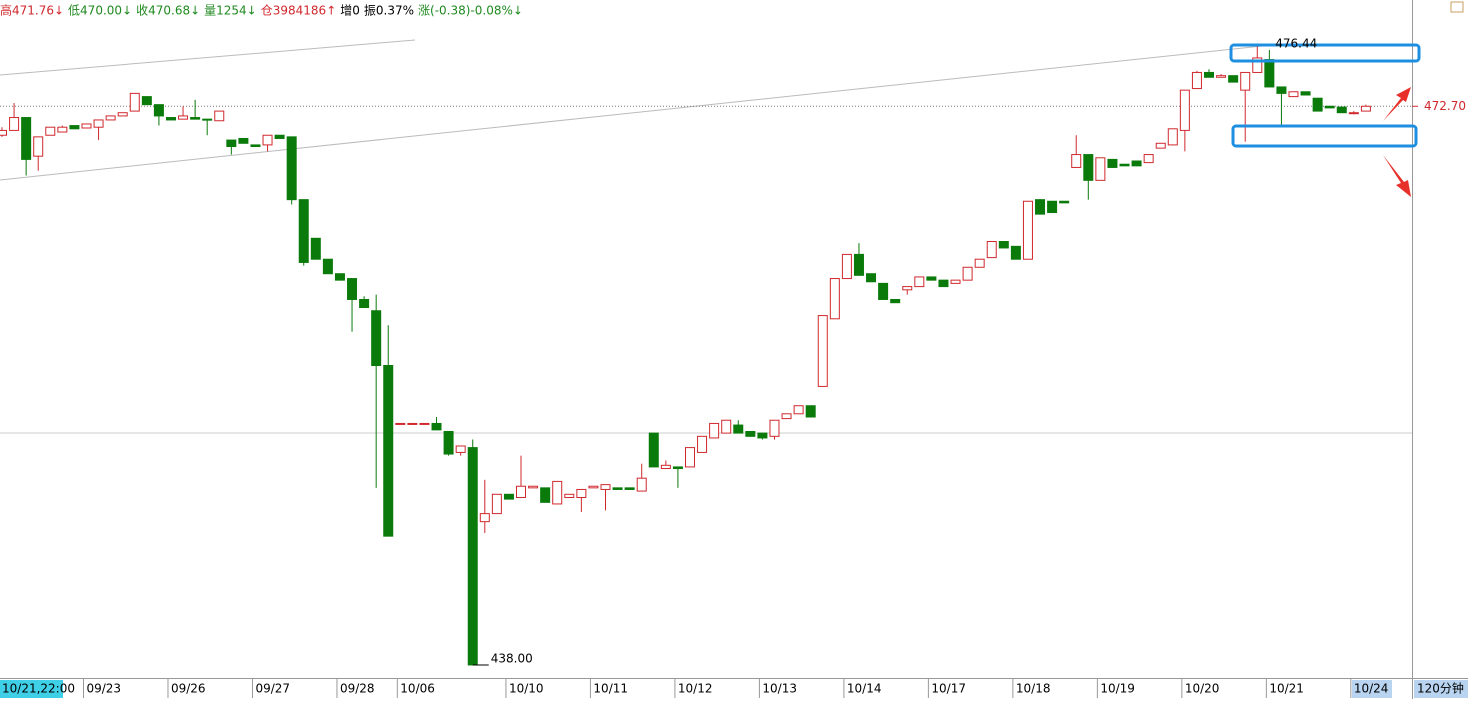 The image size is (1468, 703). I want to click on info-item: 低470.00↓, so click(100, 11).